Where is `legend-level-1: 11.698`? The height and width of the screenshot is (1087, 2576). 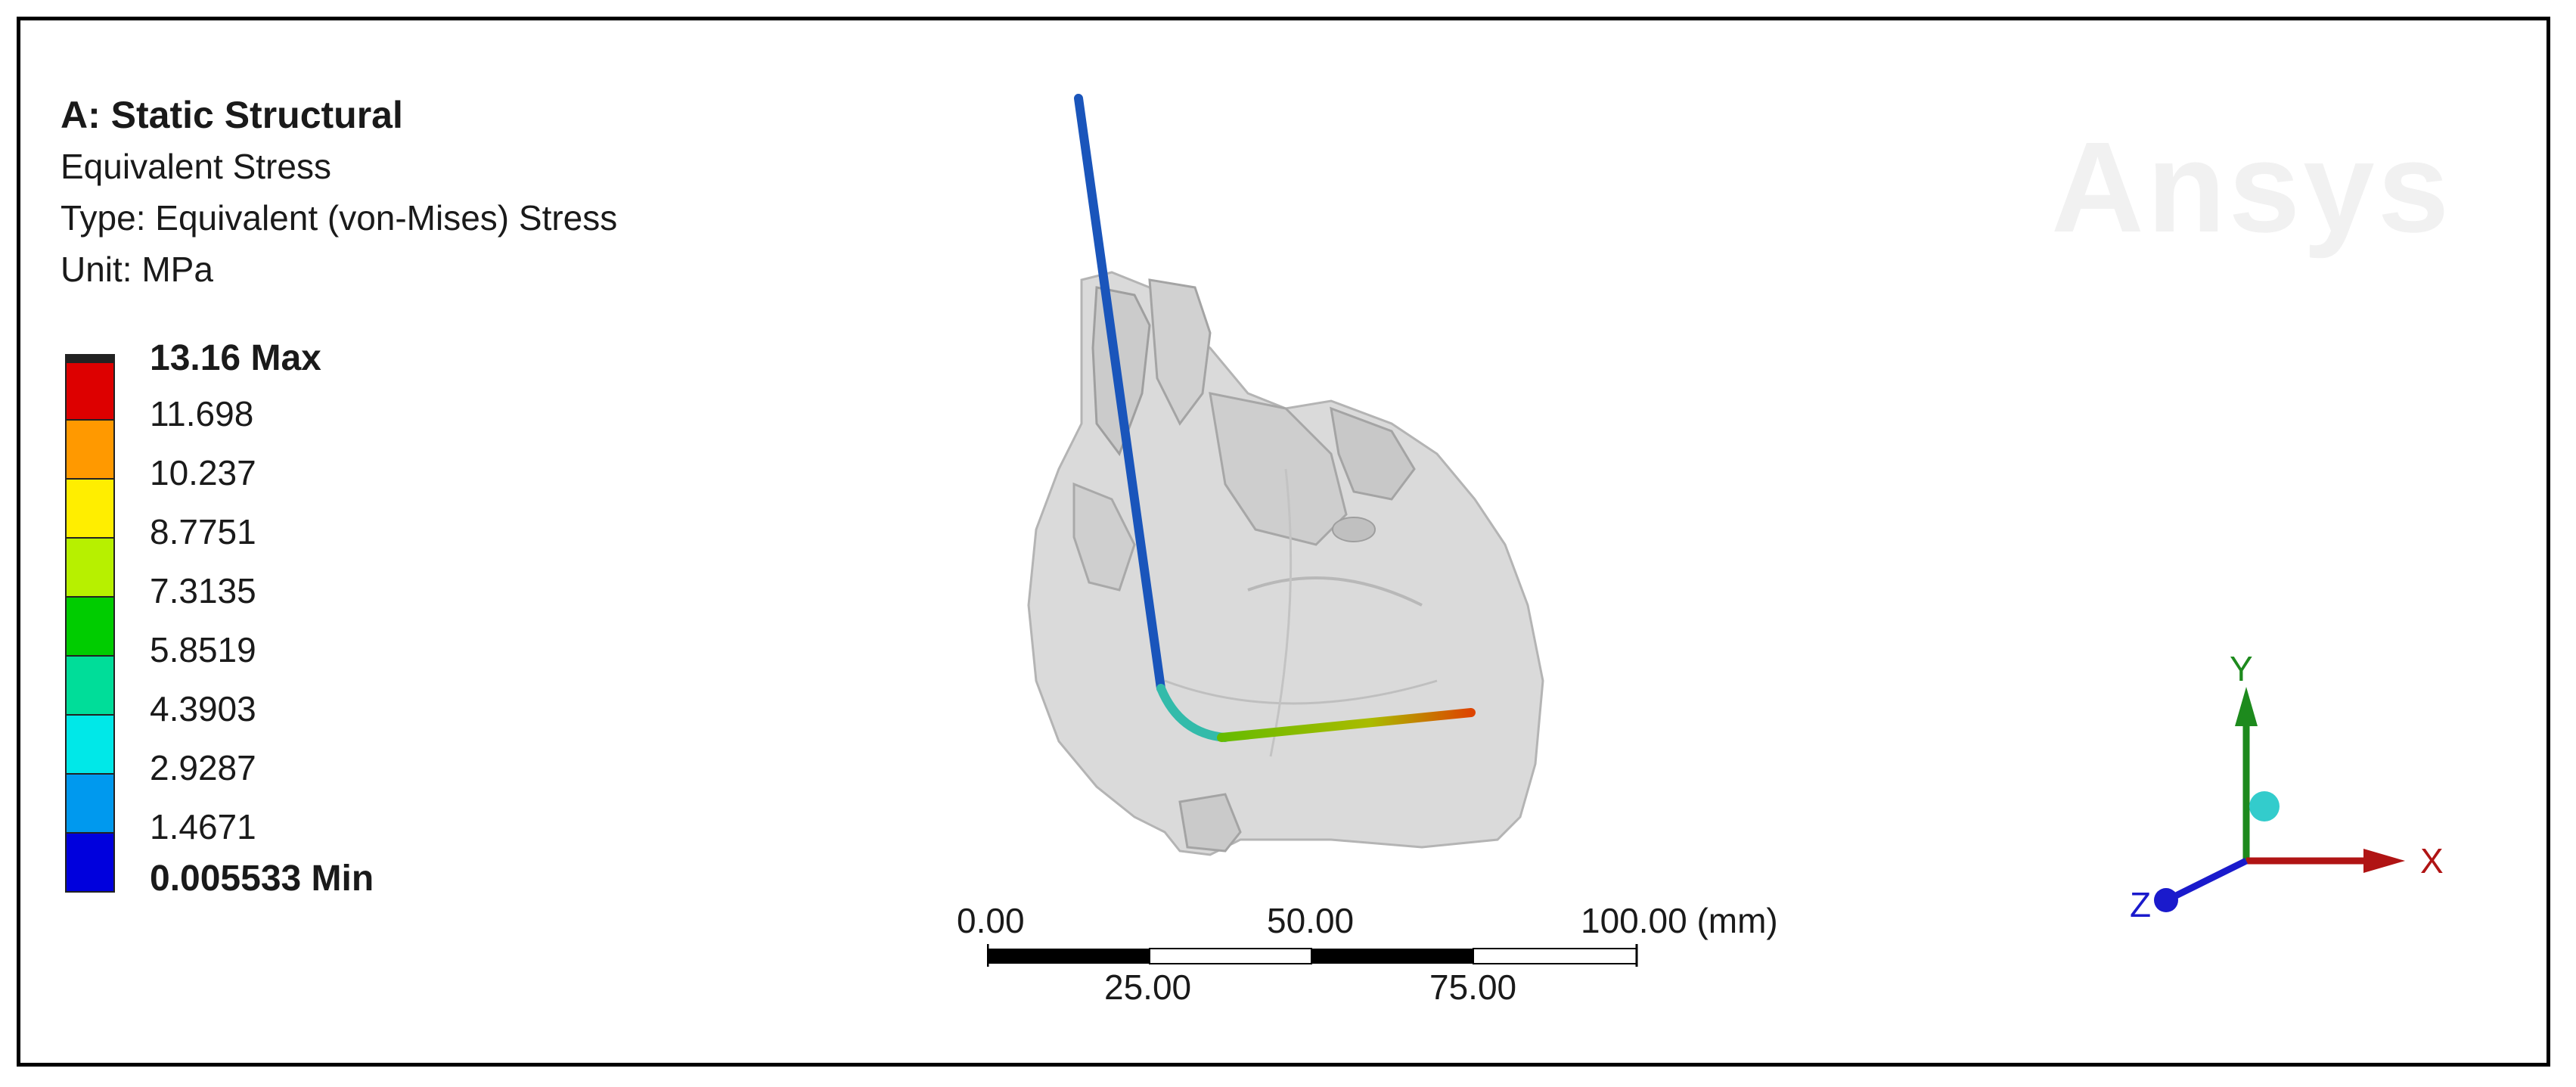
legend-level-1: 11.698 is located at coordinates (202, 413).